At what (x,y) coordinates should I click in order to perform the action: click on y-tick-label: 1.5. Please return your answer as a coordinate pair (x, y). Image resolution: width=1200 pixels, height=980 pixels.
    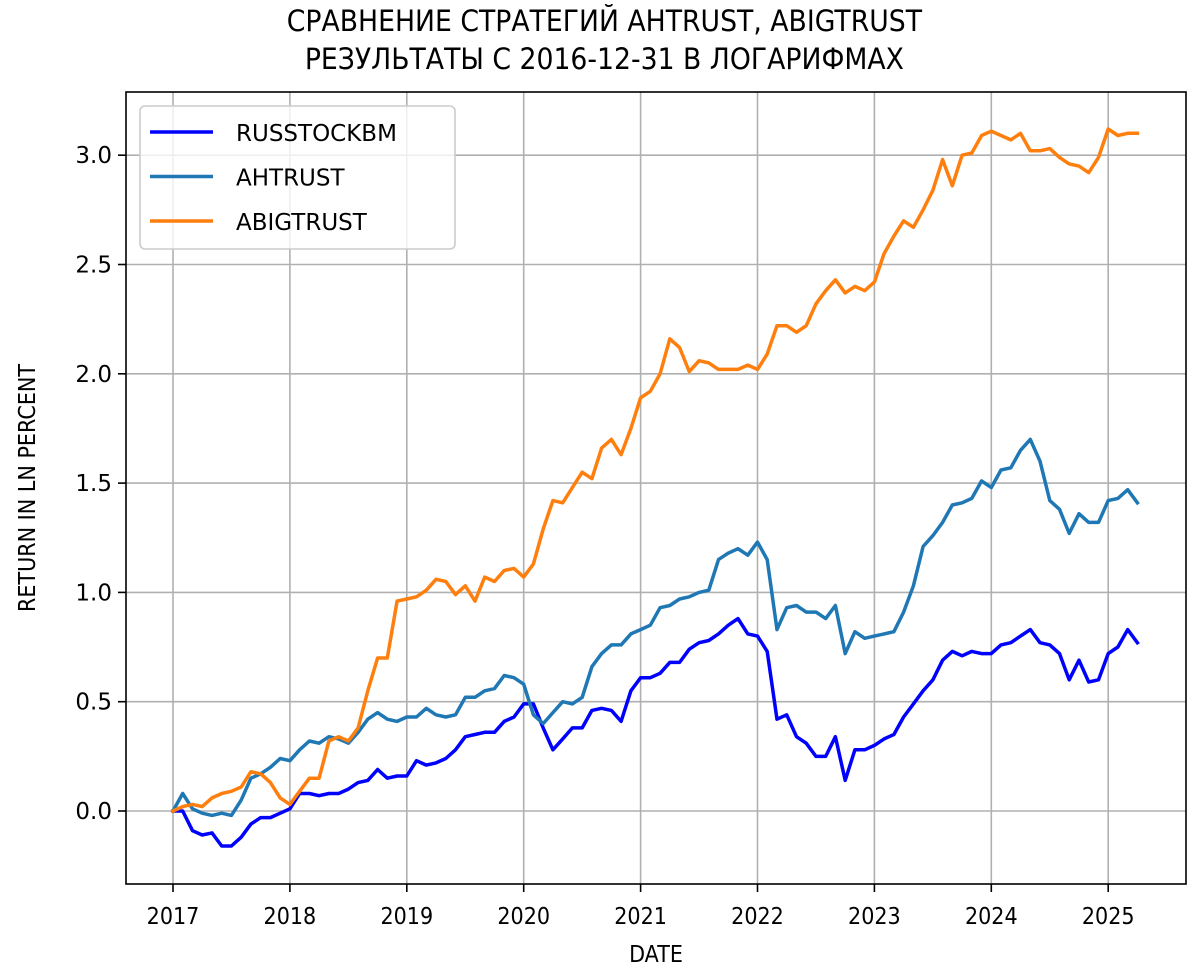
    Looking at the image, I should click on (93, 484).